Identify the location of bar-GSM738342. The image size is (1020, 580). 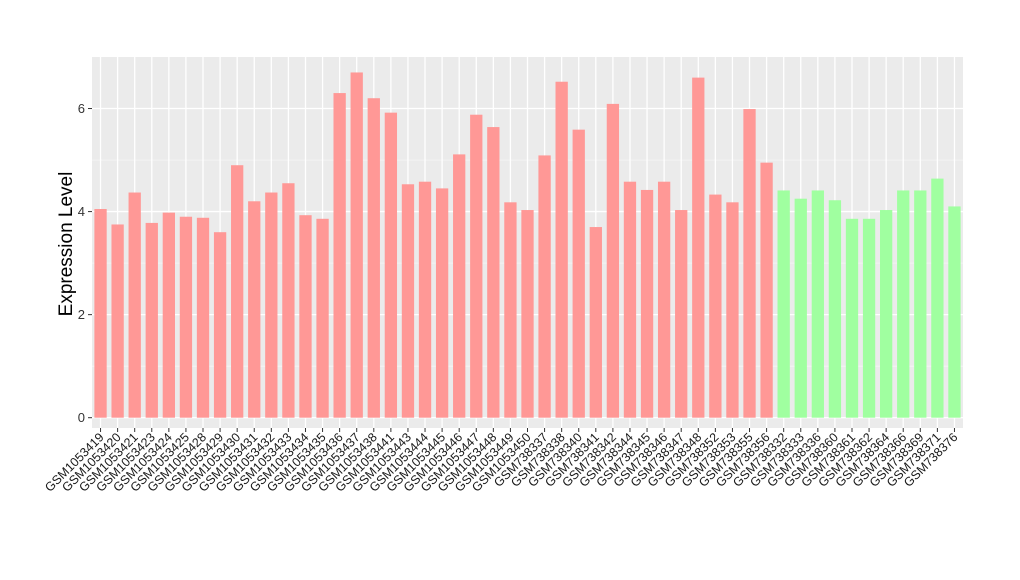
(613, 260).